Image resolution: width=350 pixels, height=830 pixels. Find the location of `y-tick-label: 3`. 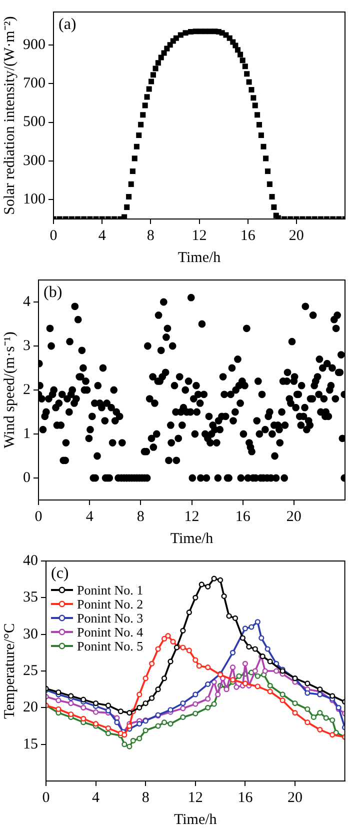

y-tick-label: 3 is located at coordinates (26, 346).